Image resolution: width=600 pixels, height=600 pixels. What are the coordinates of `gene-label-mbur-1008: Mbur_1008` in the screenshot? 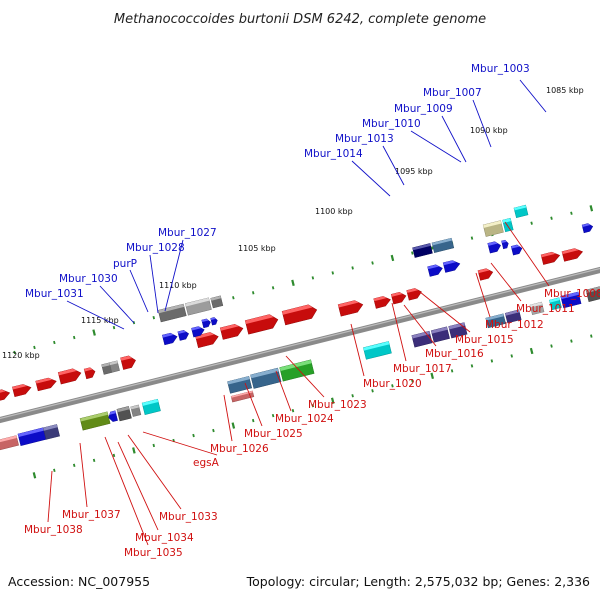 It's located at (572, 294).